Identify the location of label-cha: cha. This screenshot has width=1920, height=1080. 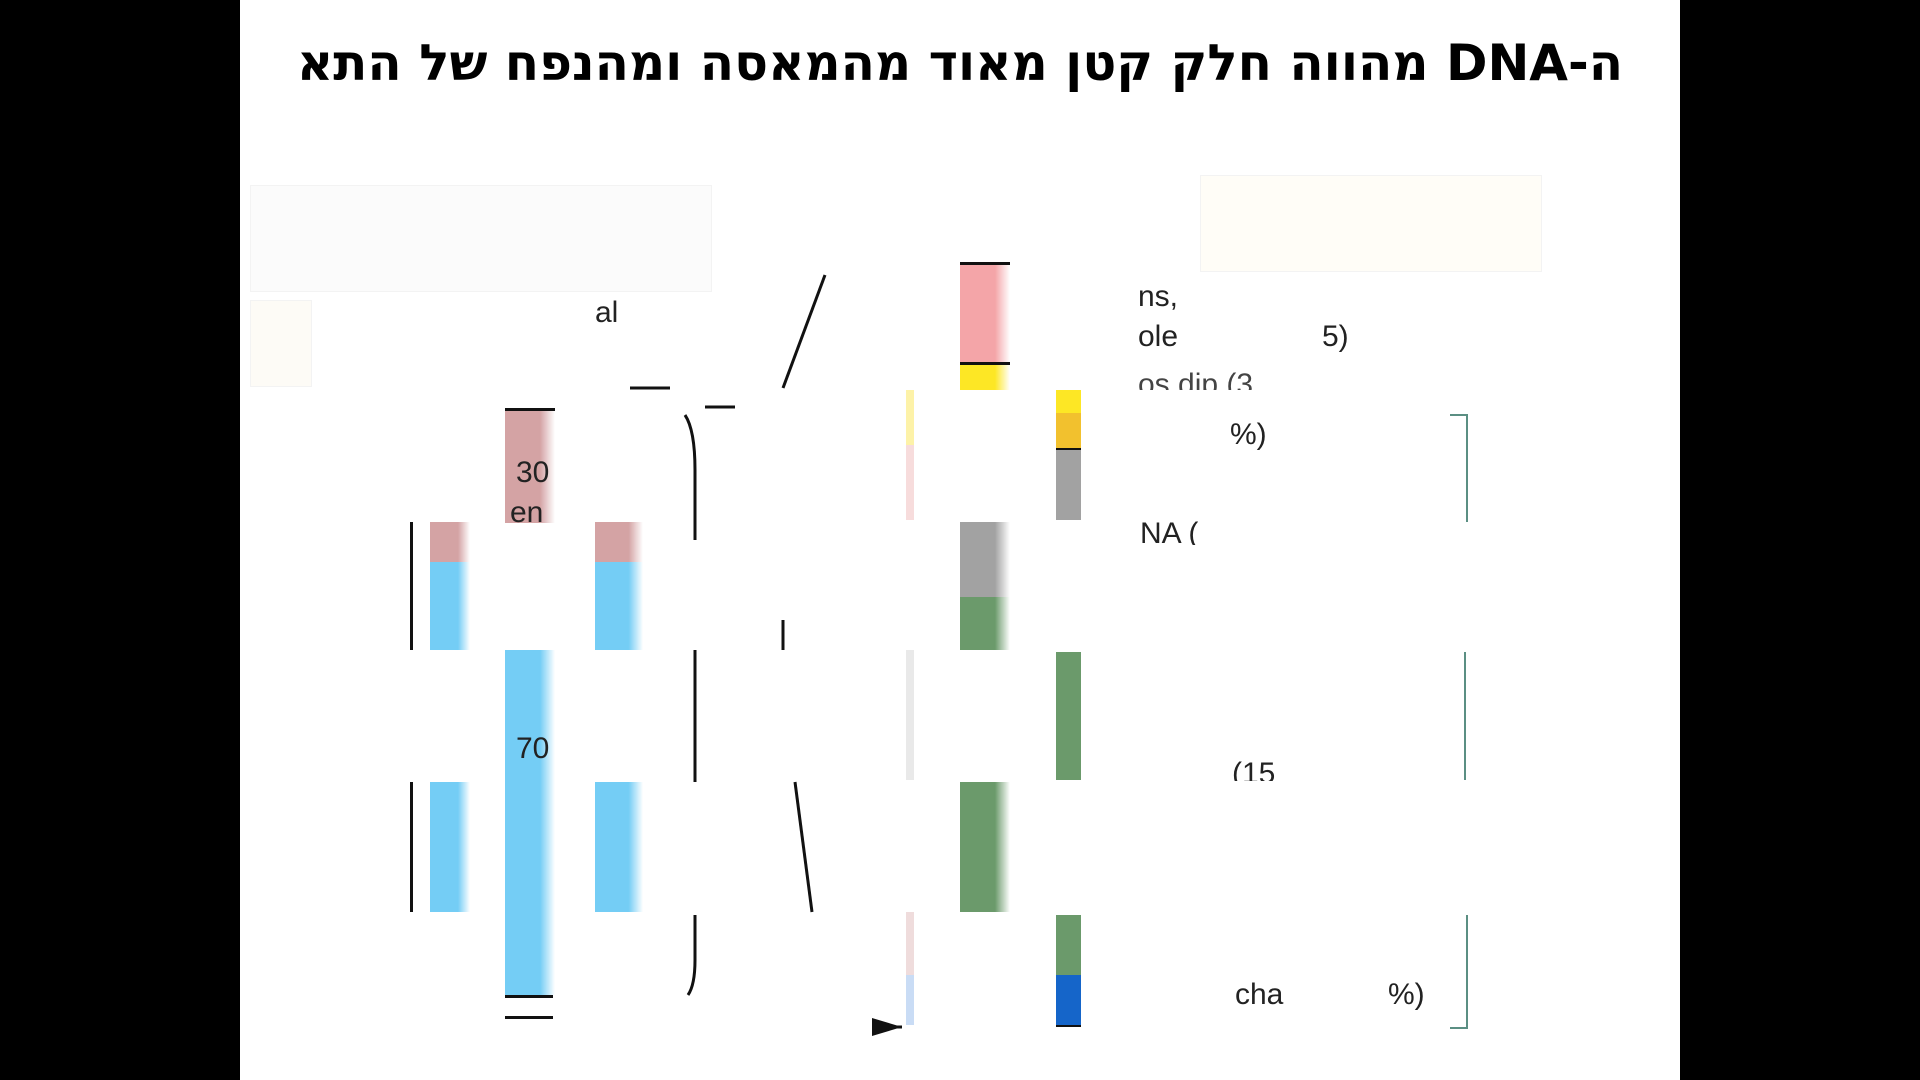
(1259, 994).